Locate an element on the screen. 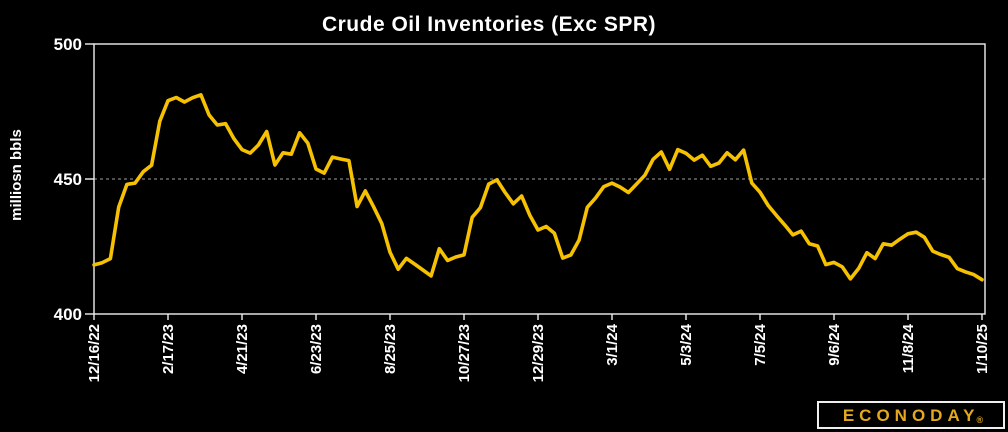 This screenshot has height=432, width=1008. econoday-logo: ECONODAY ® is located at coordinates (911, 415).